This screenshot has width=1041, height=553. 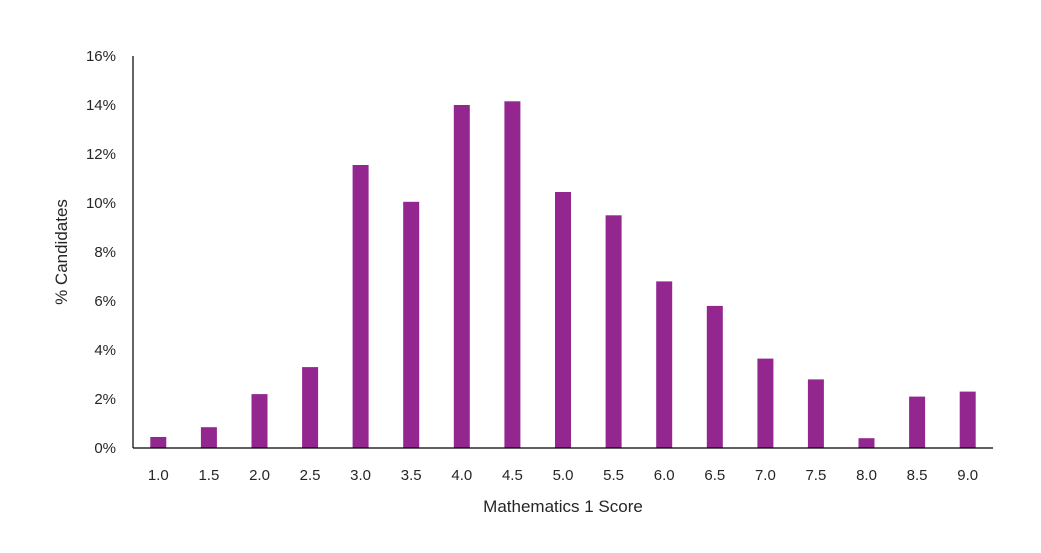 I want to click on x-axis-title: Mathematics 1 Score, so click(x=563, y=506).